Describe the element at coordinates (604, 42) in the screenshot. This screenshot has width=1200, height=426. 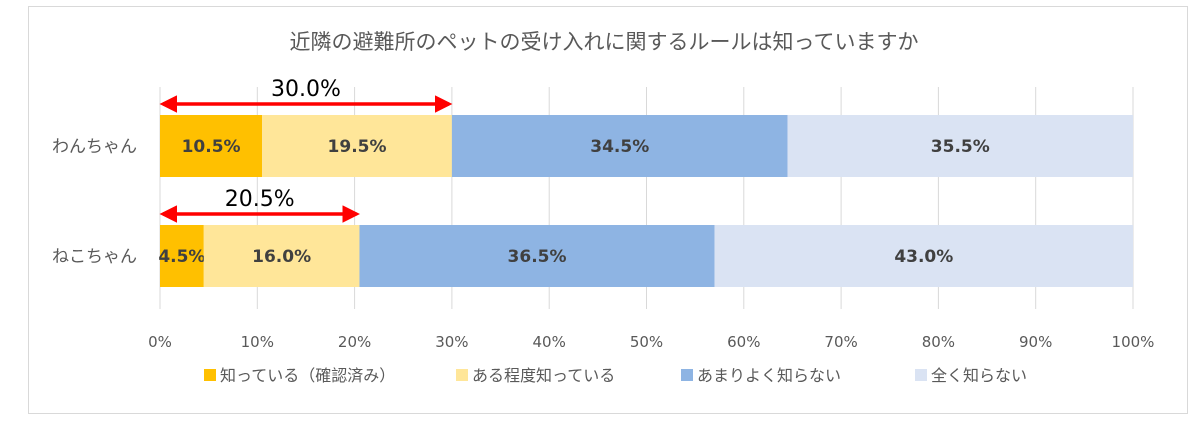
I see `chart-title: 近隣の避難所のペットの受け入れに関するルールは知っていますか` at that location.